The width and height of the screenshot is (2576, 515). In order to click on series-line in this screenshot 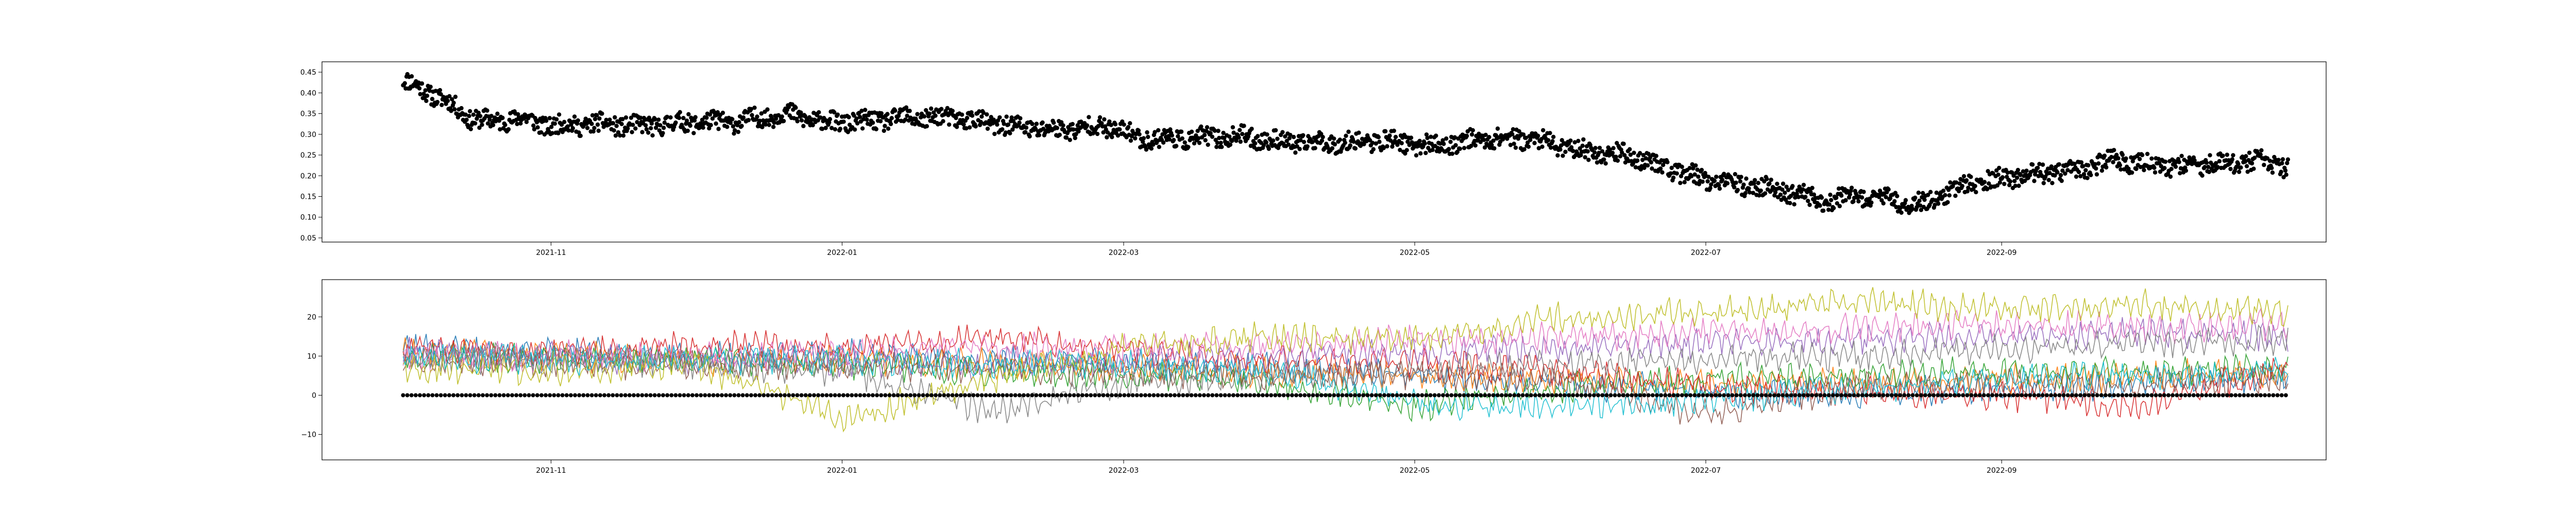, I will do `click(1345, 382)`.